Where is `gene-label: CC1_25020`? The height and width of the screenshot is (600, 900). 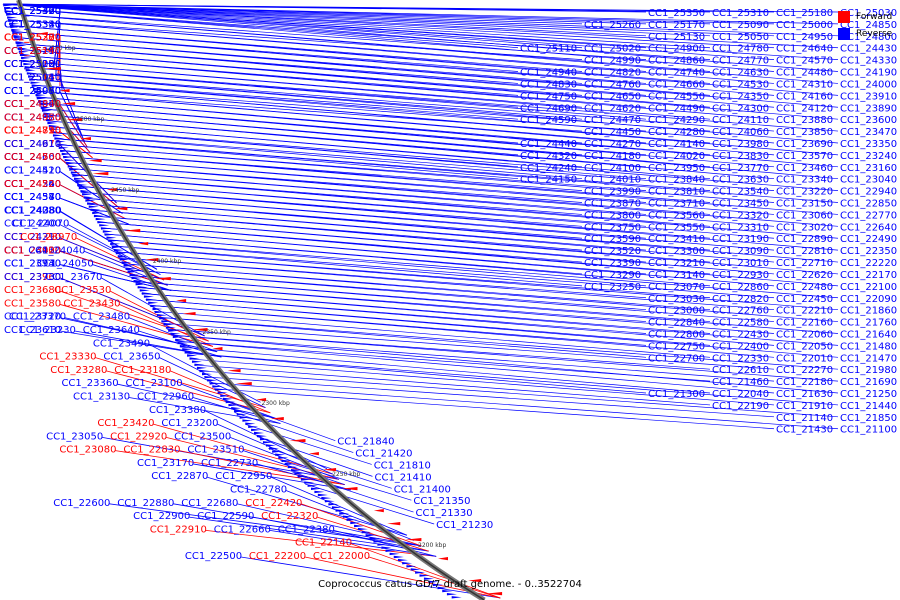
gene-label: CC1_25020 is located at coordinates (612, 49).